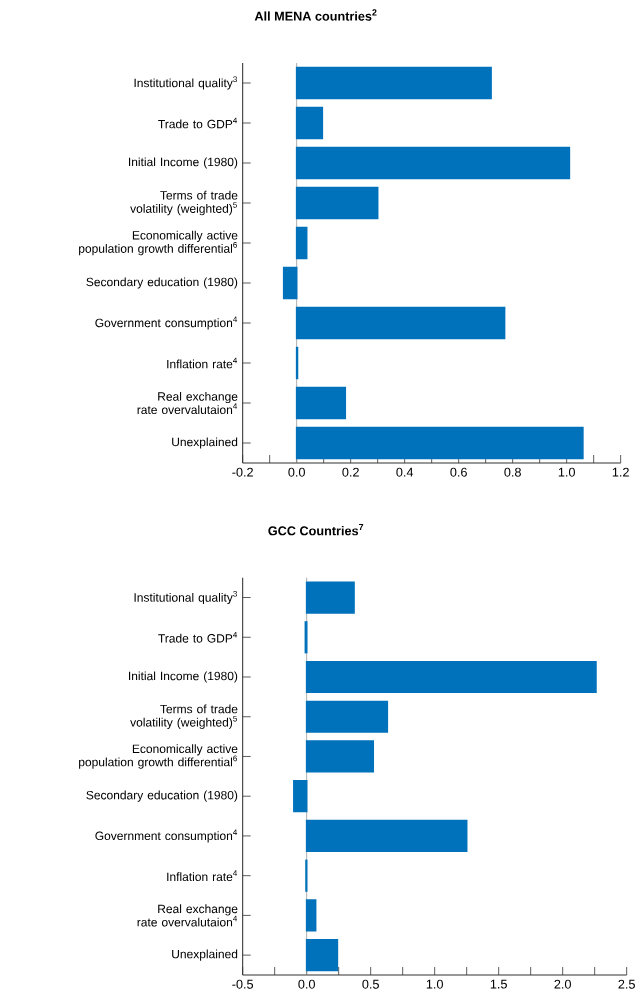 The image size is (640, 1001). What do you see at coordinates (315, 15) in the screenshot?
I see `chart-title: All MENA countries$^{2}$` at bounding box center [315, 15].